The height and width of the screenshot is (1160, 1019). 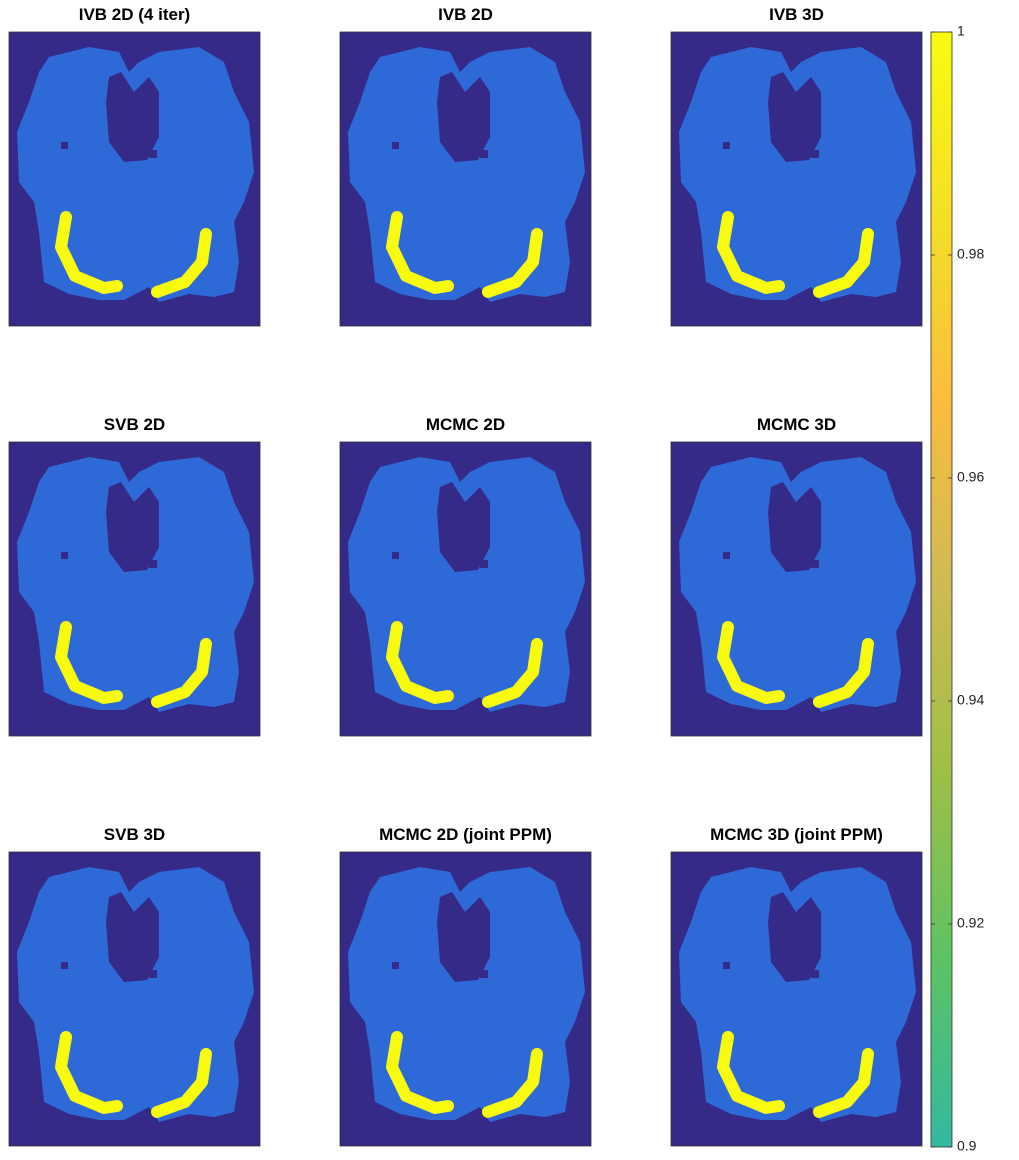 What do you see at coordinates (970, 700) in the screenshot?
I see `colorbar-tick-label: 0.94` at bounding box center [970, 700].